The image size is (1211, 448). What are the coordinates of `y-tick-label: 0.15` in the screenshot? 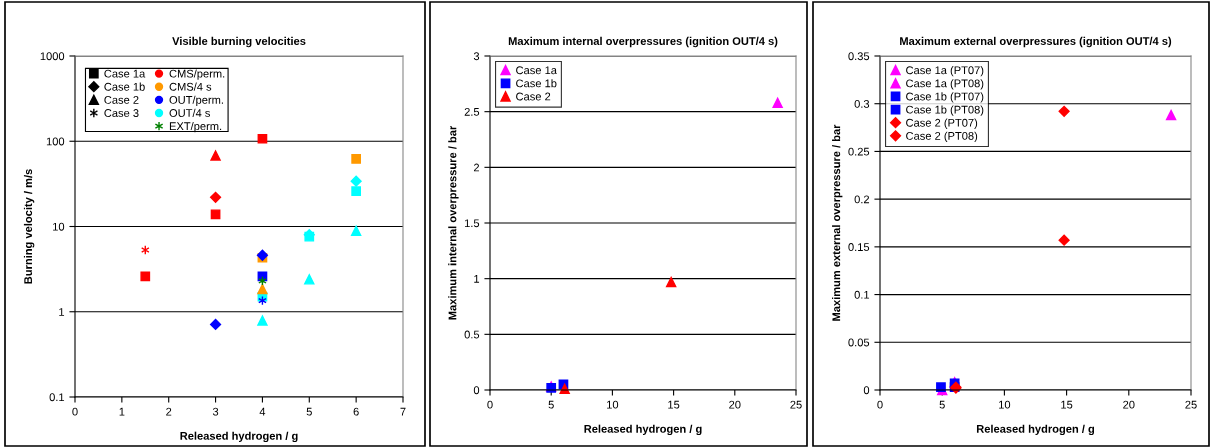 It's located at (859, 247).